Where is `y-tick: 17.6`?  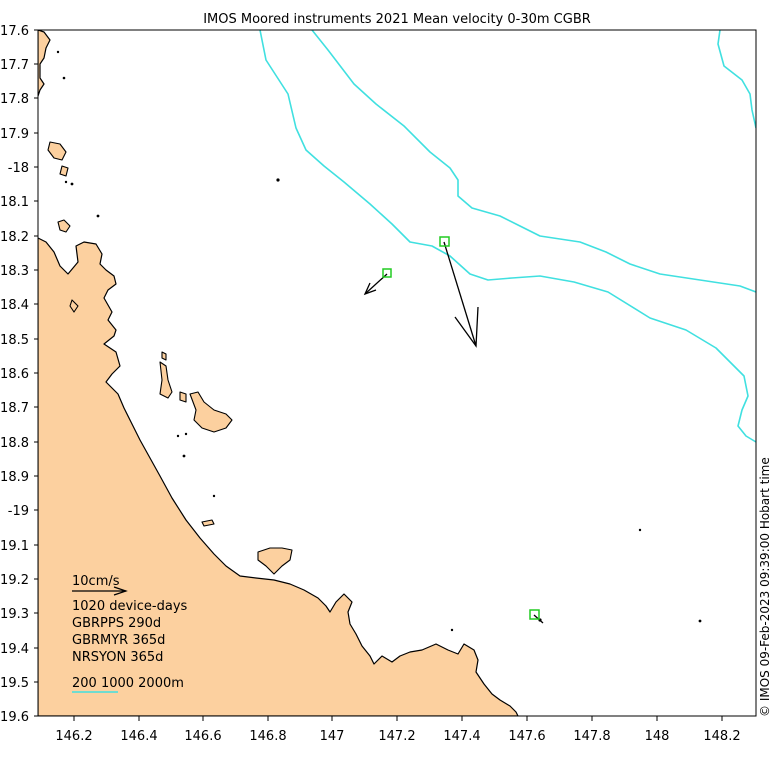
y-tick: 17.6 is located at coordinates (19, 31).